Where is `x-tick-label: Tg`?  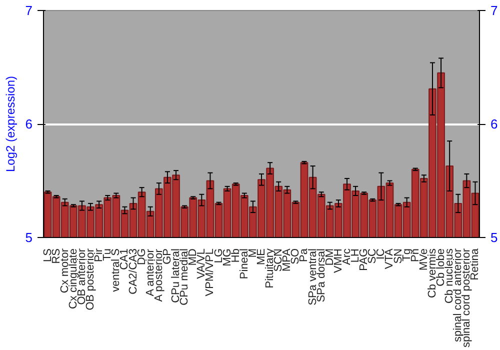 x-tick-label: Tg is located at coordinates (406, 255).